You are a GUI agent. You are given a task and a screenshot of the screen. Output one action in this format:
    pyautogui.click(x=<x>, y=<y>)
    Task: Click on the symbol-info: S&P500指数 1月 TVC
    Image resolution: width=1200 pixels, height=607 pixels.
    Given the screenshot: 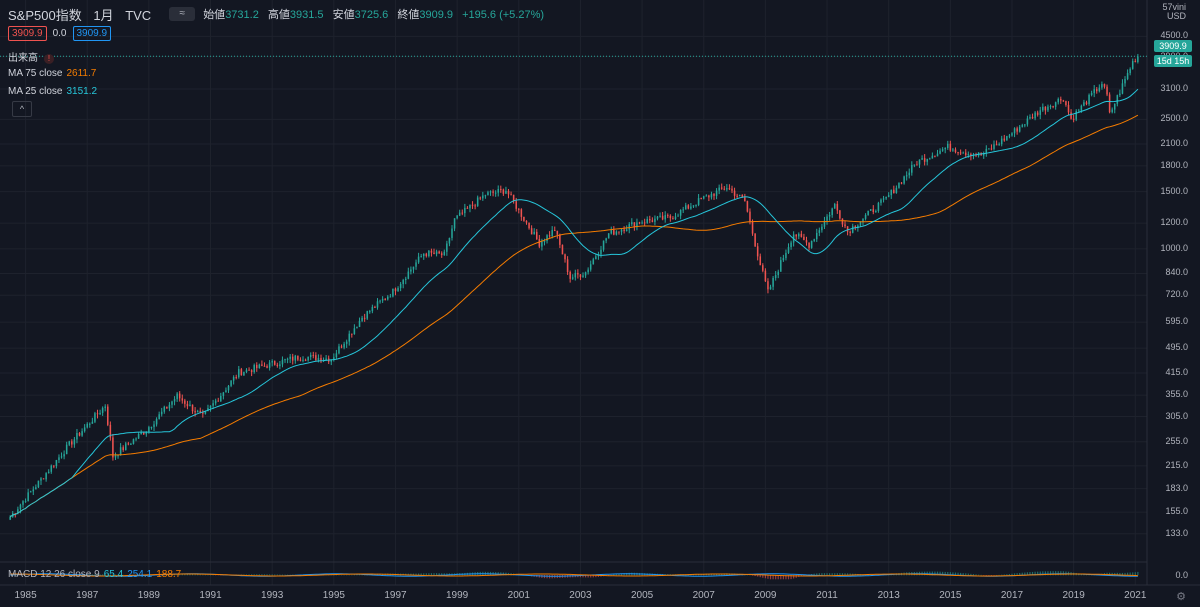 What is the action you would take?
    pyautogui.click(x=83, y=14)
    